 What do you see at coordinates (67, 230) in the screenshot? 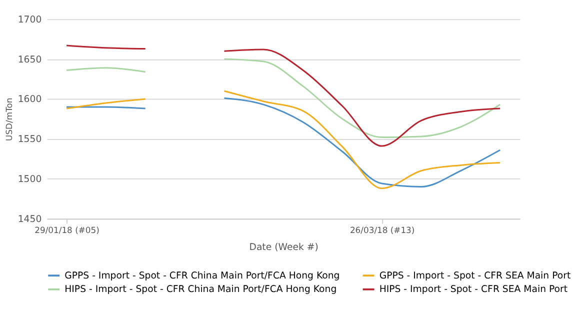
I see `x-tick-label: 29/01/18 (#05)` at bounding box center [67, 230].